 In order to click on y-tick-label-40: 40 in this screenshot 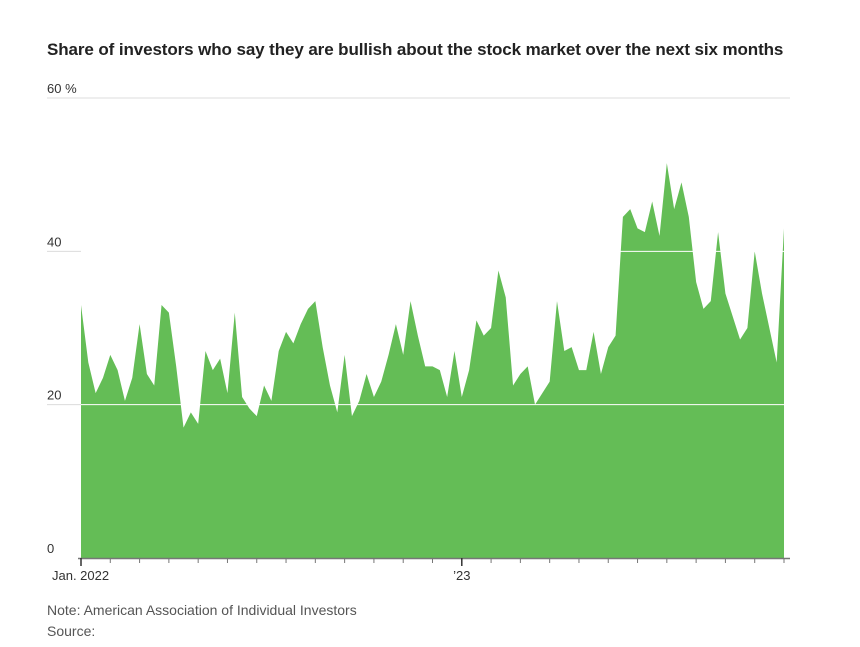, I will do `click(54, 241)`.